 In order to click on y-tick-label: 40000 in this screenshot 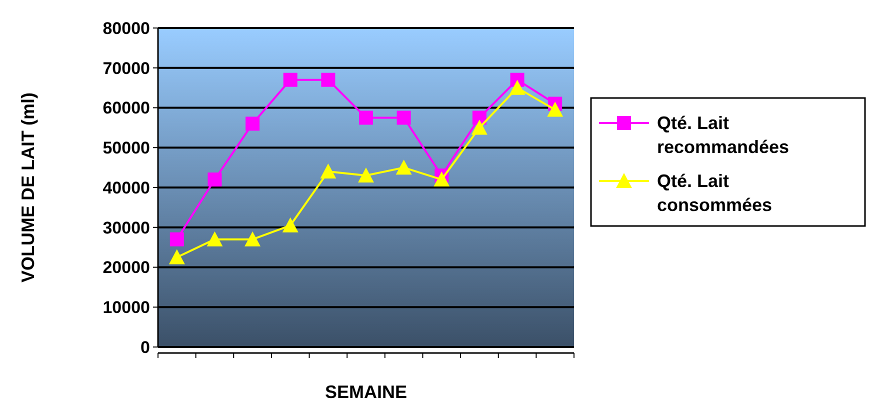, I will do `click(126, 188)`.